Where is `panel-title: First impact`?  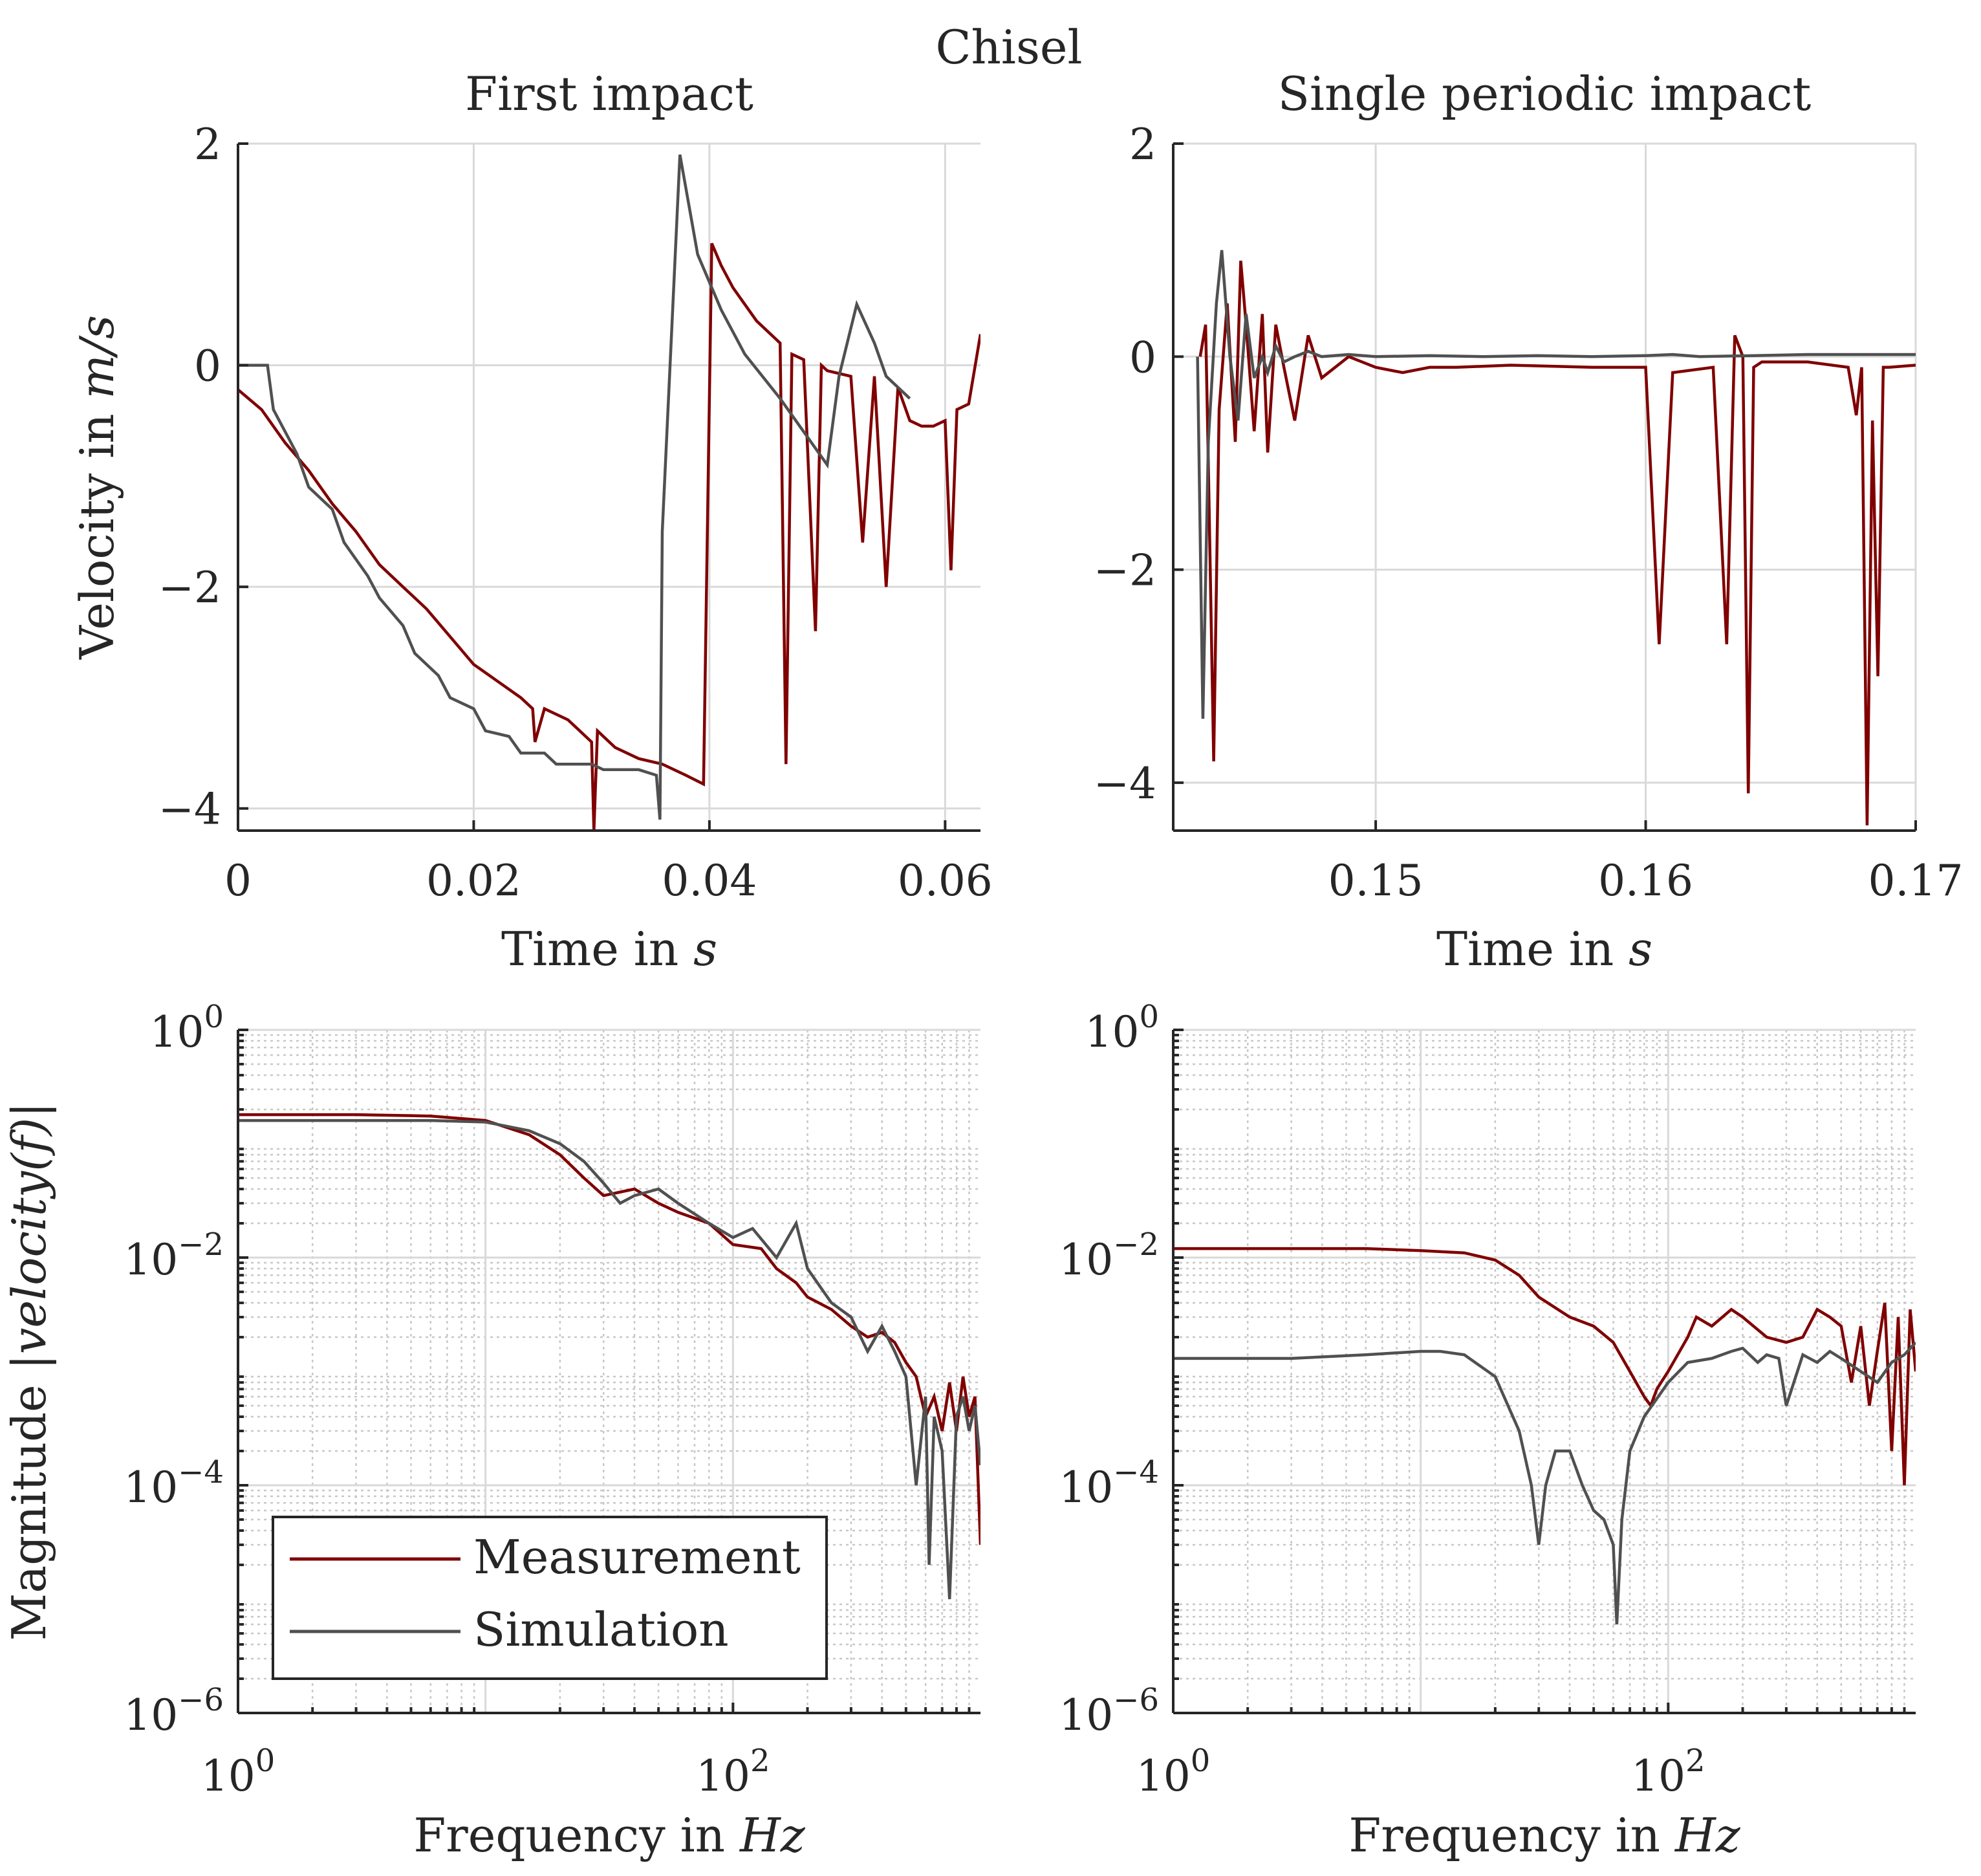 panel-title: First impact is located at coordinates (609, 94).